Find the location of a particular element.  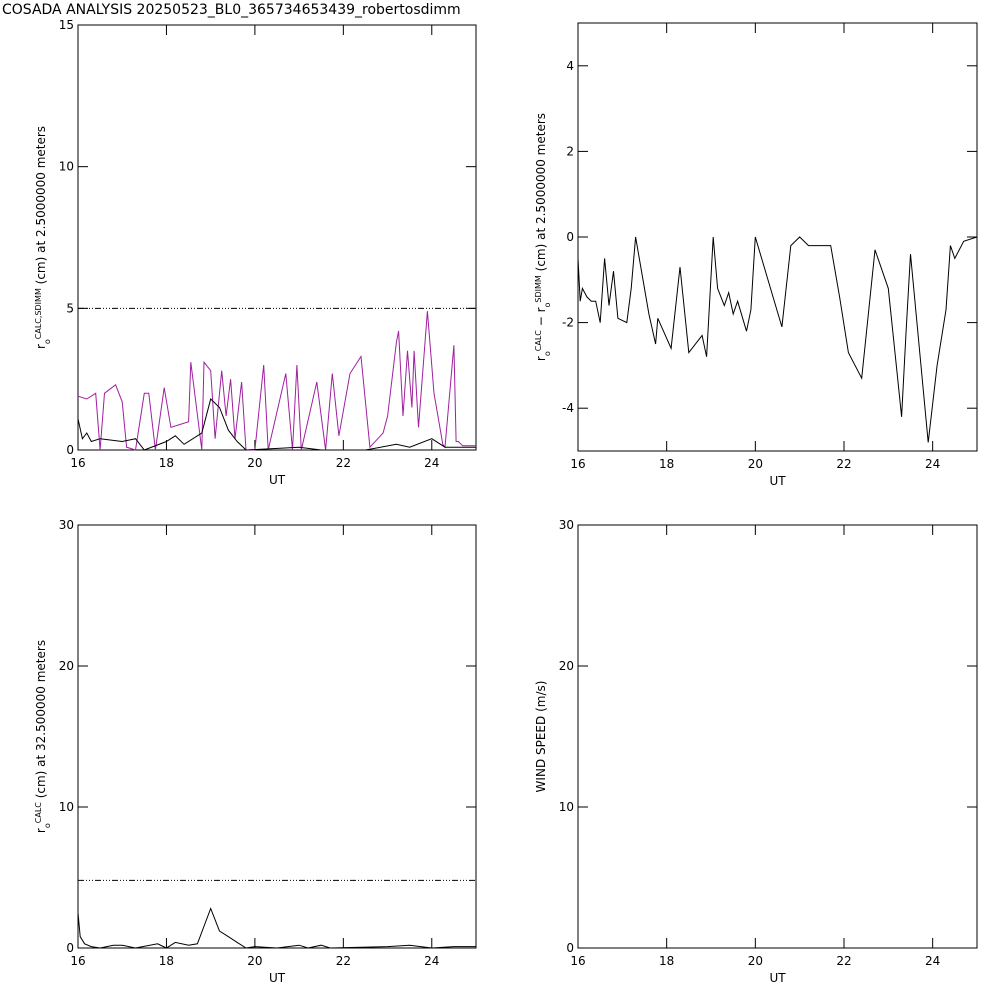

y-axis-label: roCALC (cm) at 32.500000 meters is located at coordinates (43, 736).